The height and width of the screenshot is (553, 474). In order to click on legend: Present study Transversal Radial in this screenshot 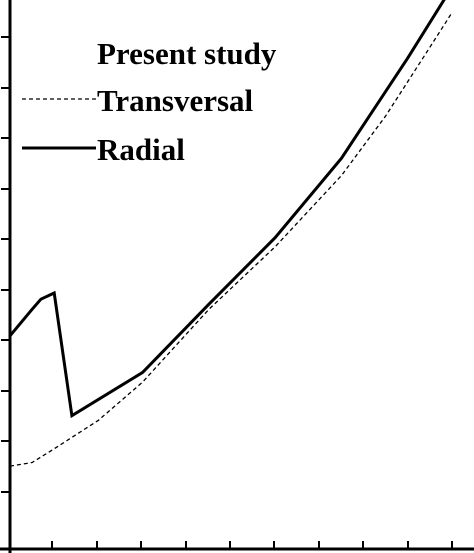, I will do `click(149, 101)`.